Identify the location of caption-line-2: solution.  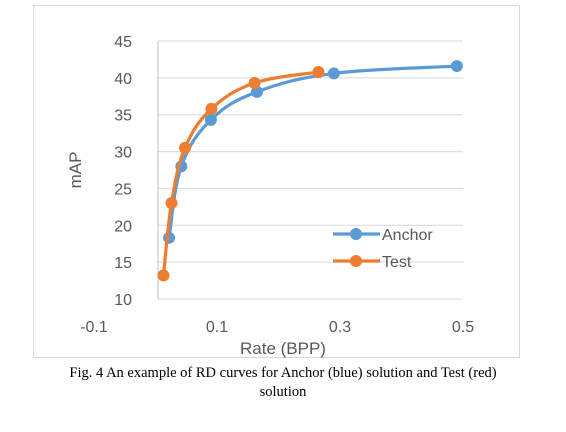
(283, 392).